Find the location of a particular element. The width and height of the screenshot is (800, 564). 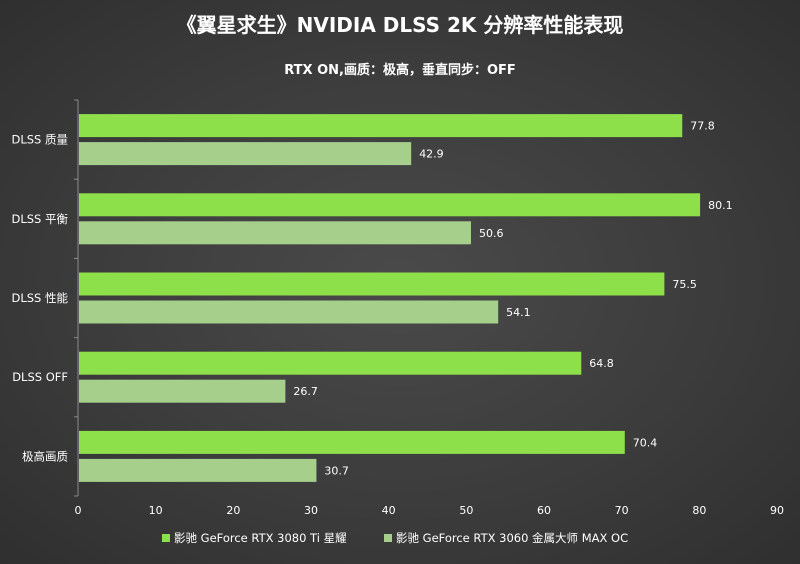

x-tick-label: 70 is located at coordinates (622, 510).